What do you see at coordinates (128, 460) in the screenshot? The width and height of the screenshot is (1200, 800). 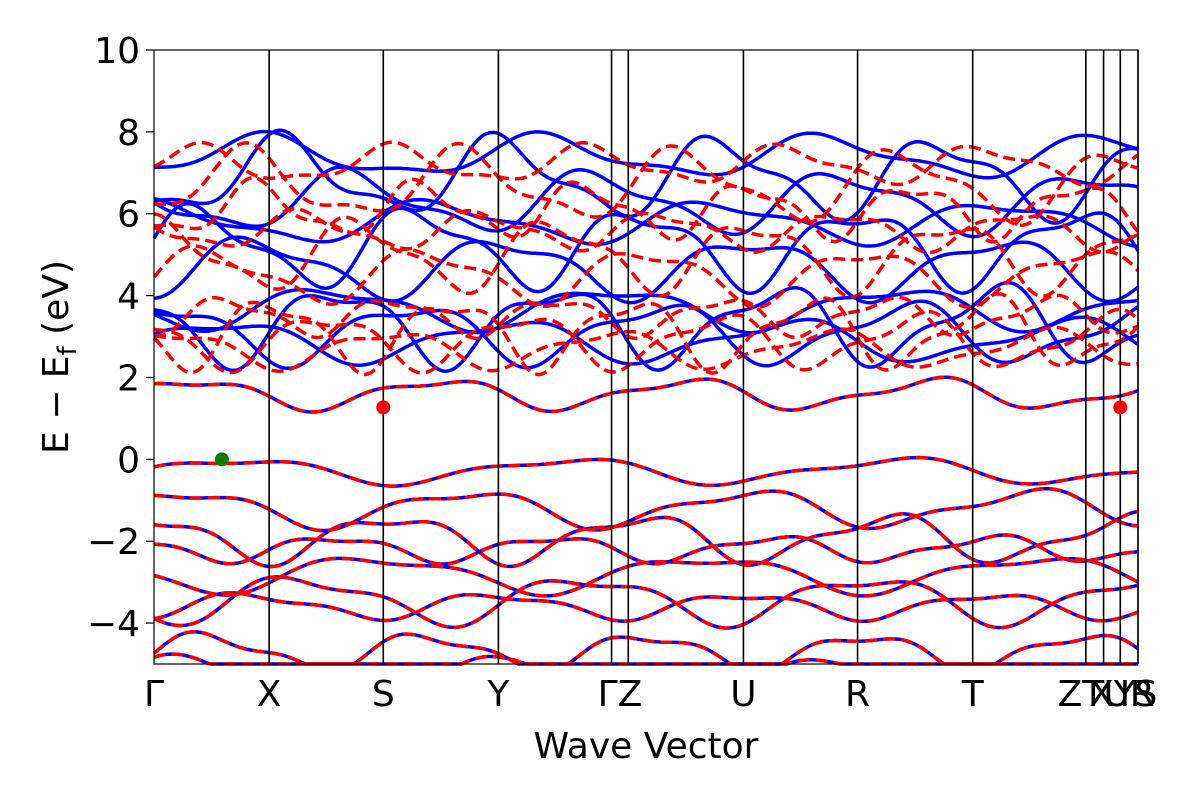 I see `y-tick-label: 0` at bounding box center [128, 460].